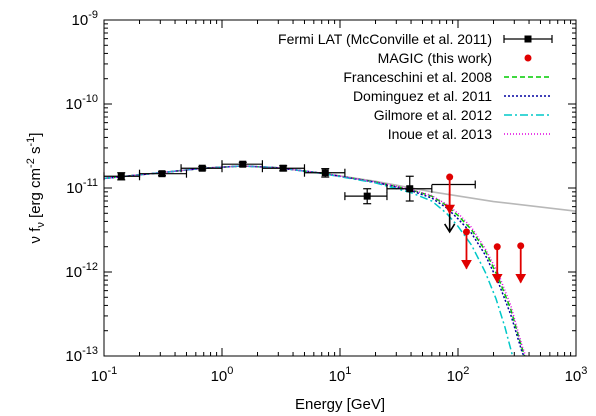 Image resolution: width=596 pixels, height=416 pixels. I want to click on legend-label: MAGIC (this work), so click(435, 58).